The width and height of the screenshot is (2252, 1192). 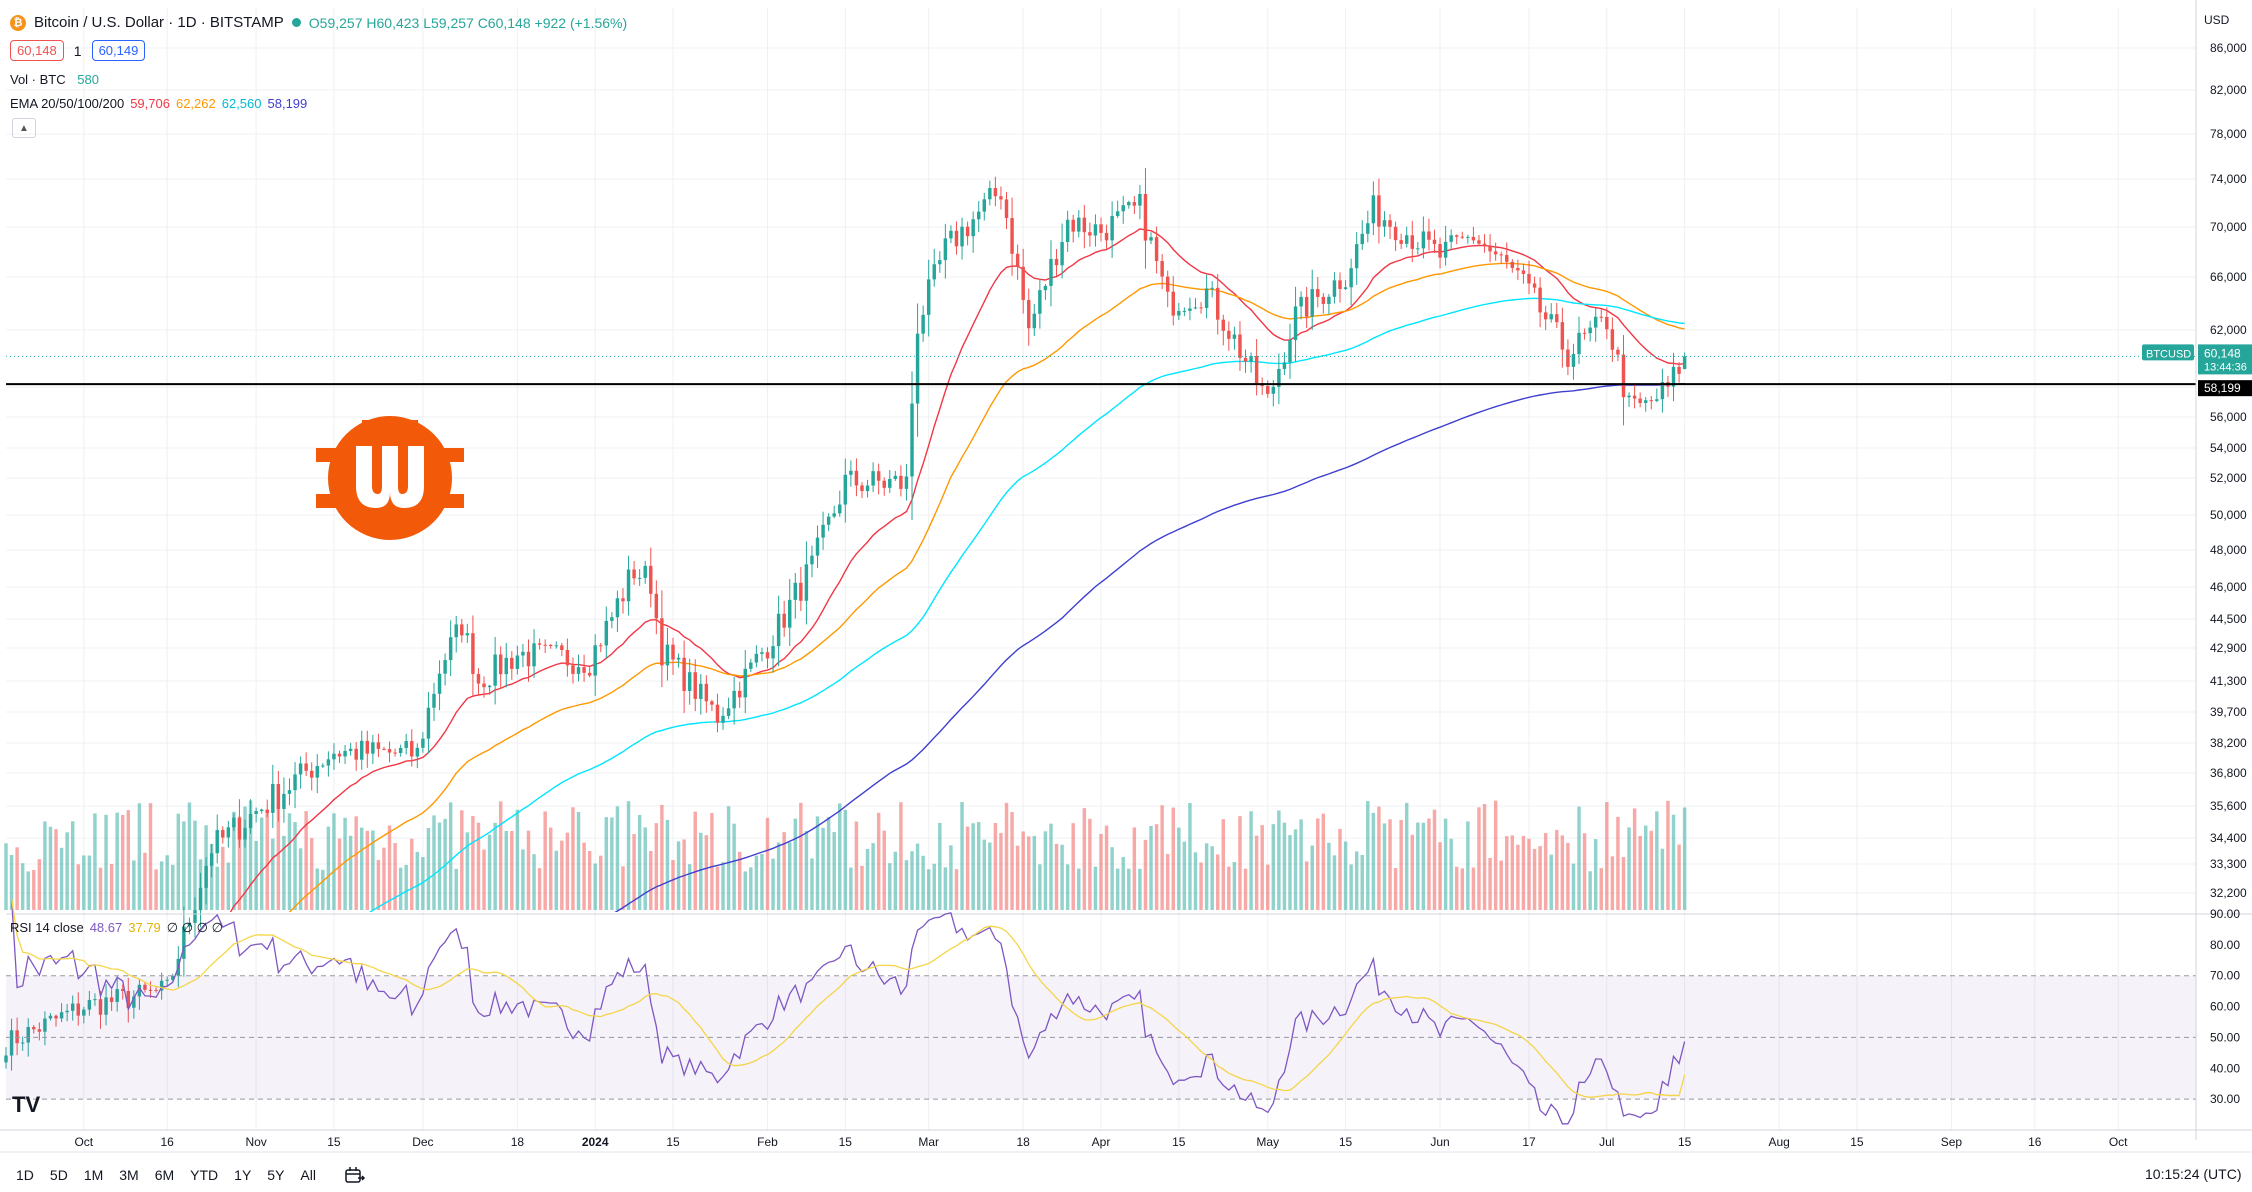 I want to click on date-range-icon, so click(x=355, y=1175).